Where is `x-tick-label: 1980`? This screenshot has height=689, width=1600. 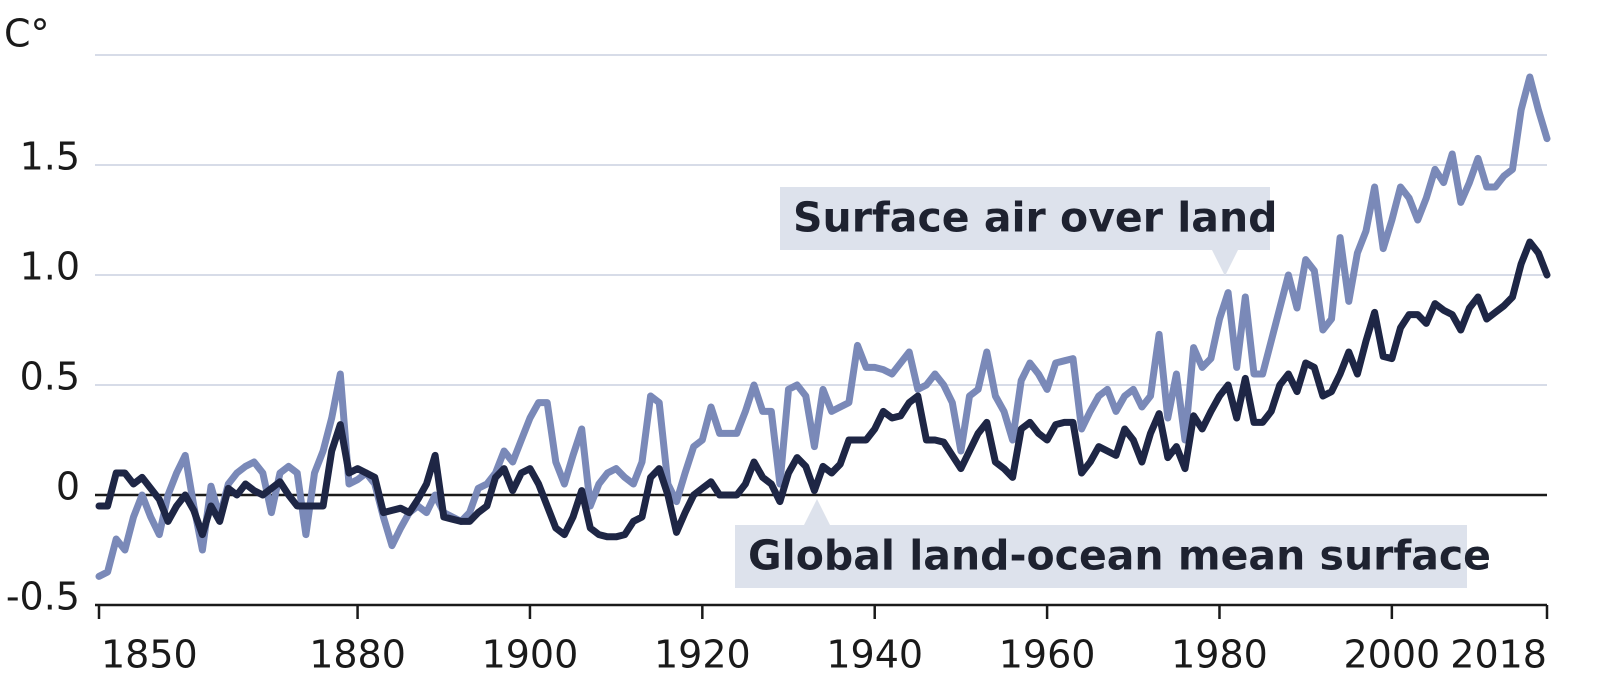 x-tick-label: 1980 is located at coordinates (1219, 655).